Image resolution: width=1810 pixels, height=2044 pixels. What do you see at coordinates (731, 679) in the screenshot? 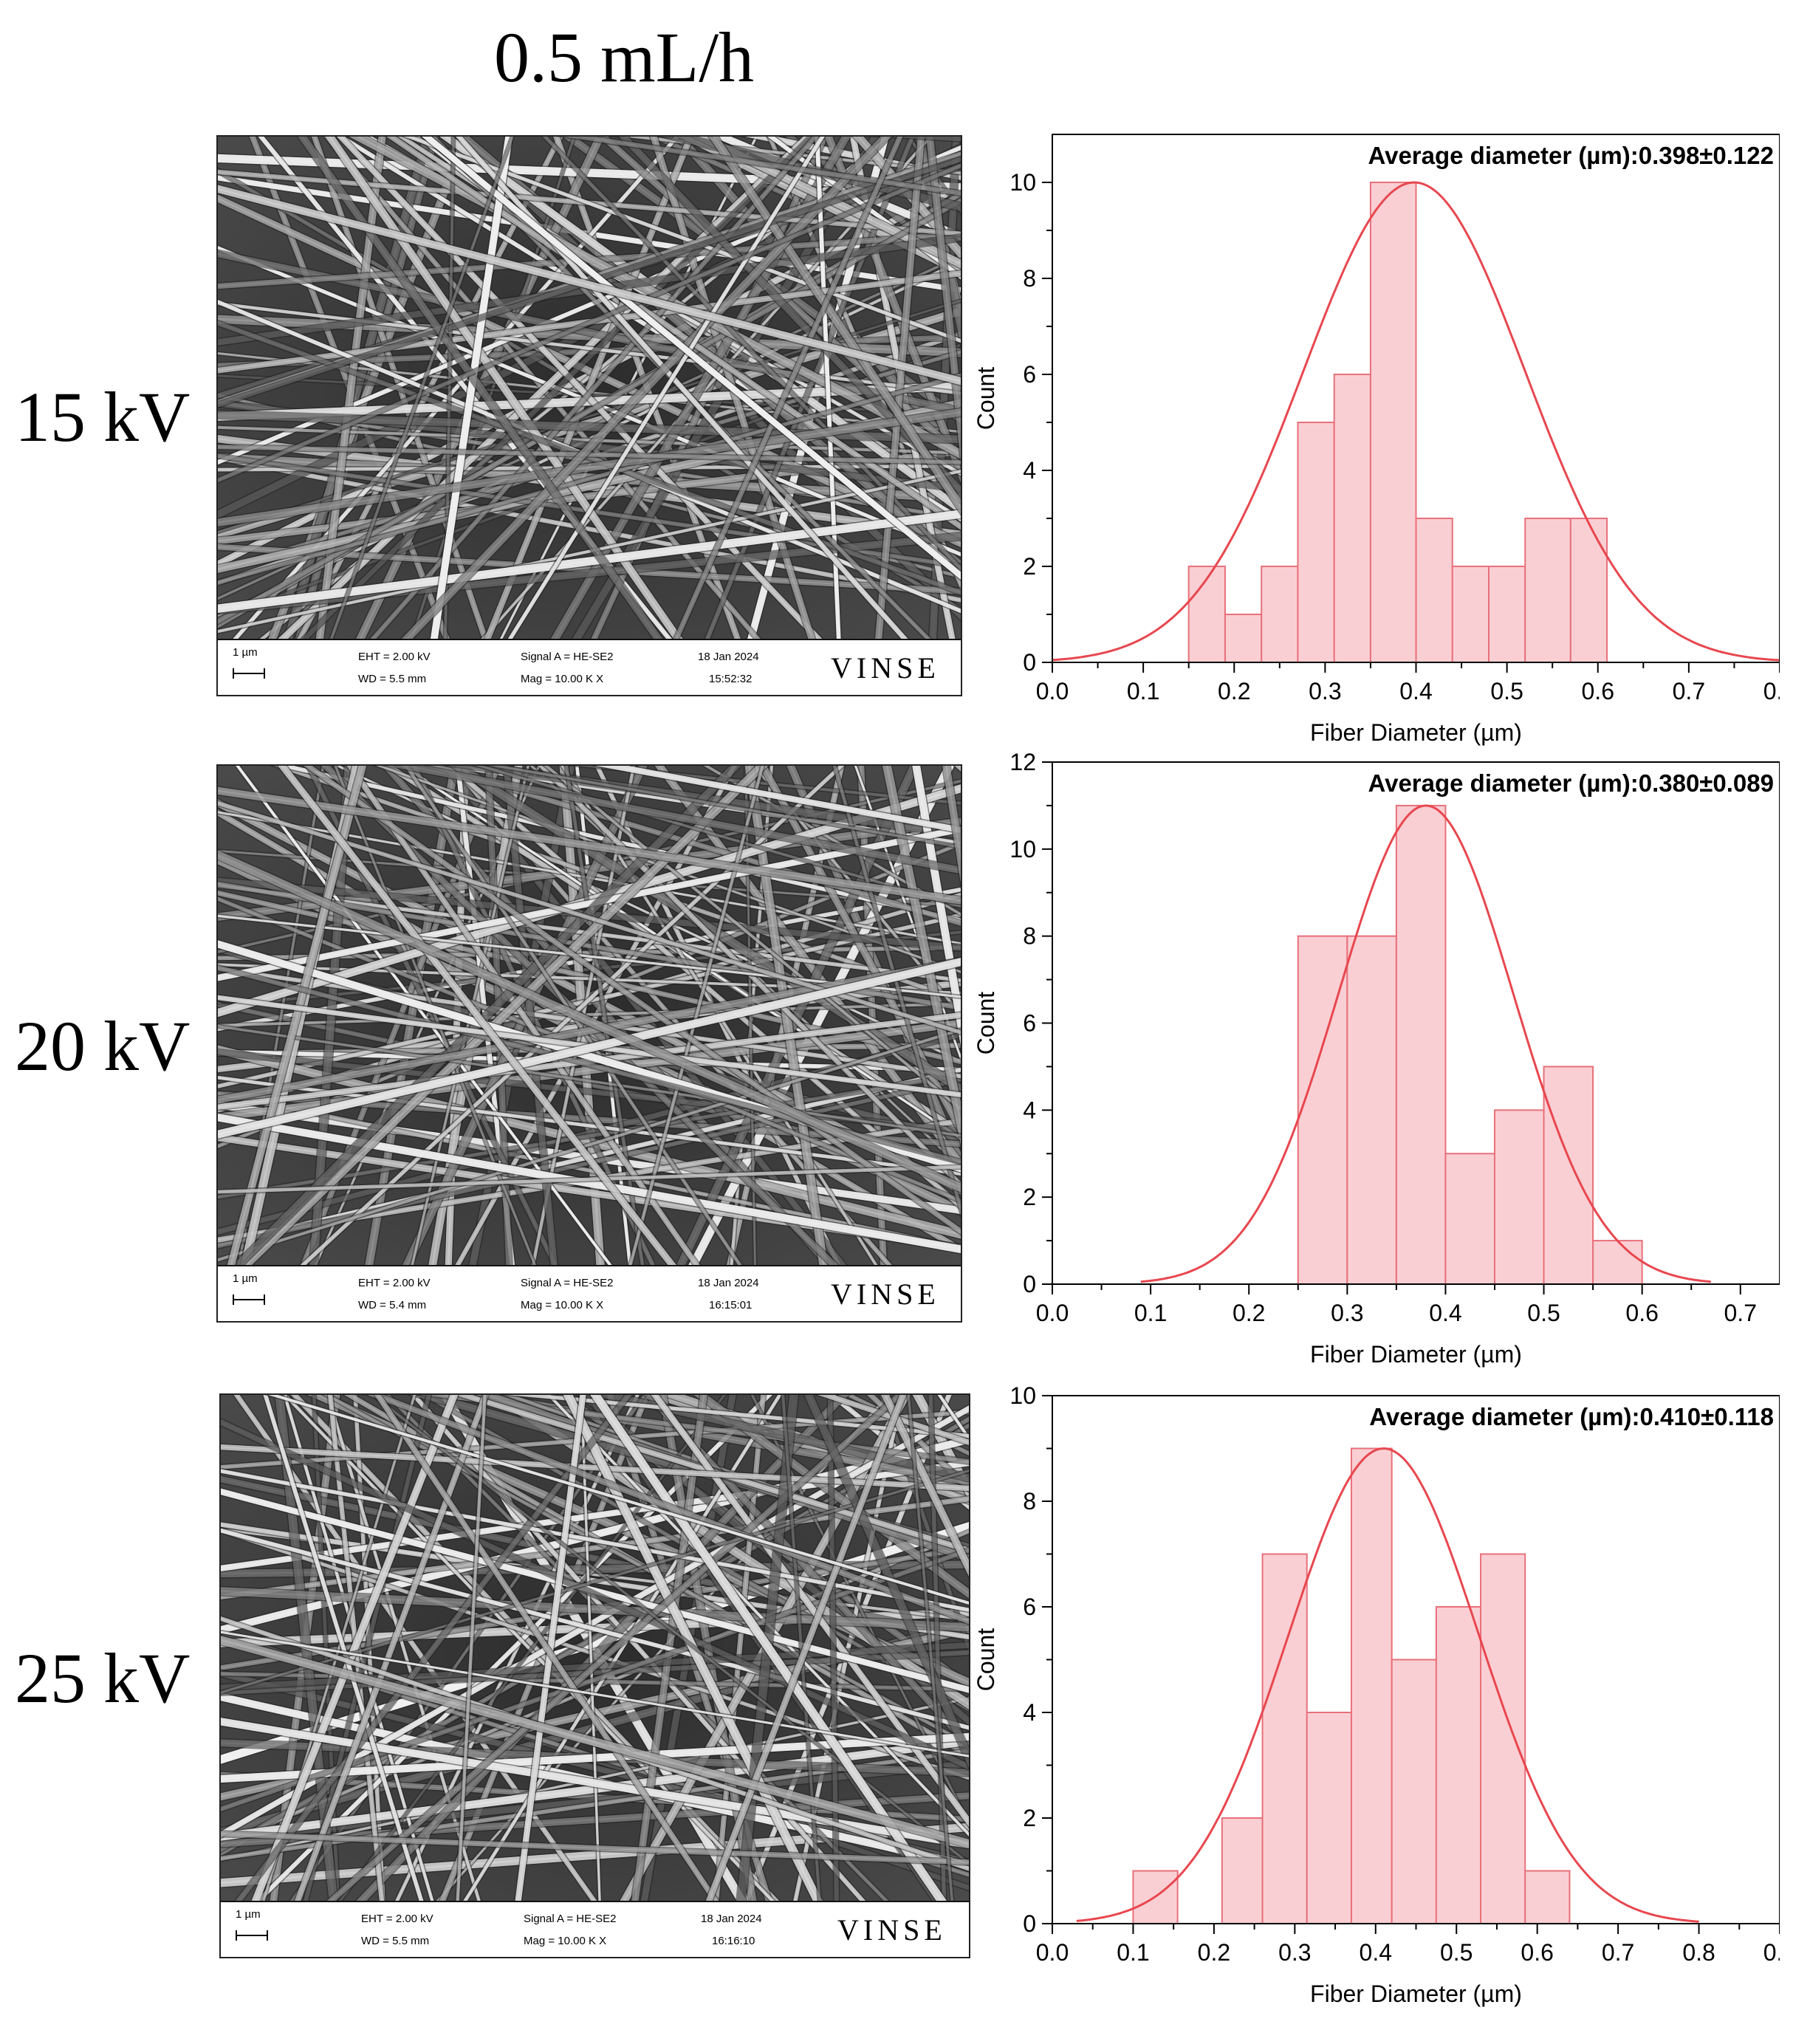
I see `time-text: 15:52:32` at bounding box center [731, 679].